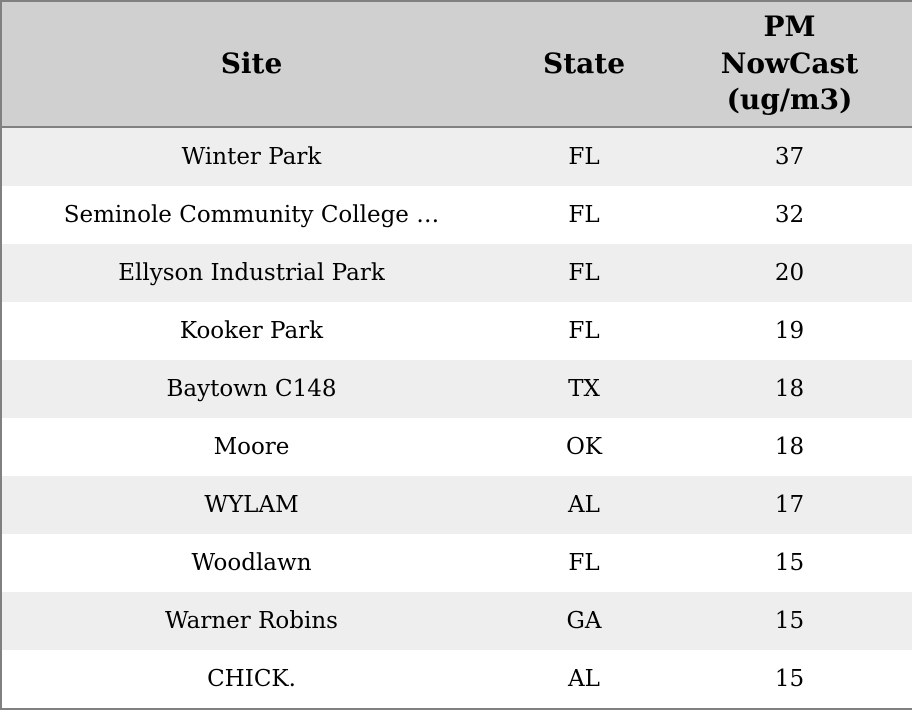  Describe the element at coordinates (789, 505) in the screenshot. I see `pm-cell: 17` at that location.